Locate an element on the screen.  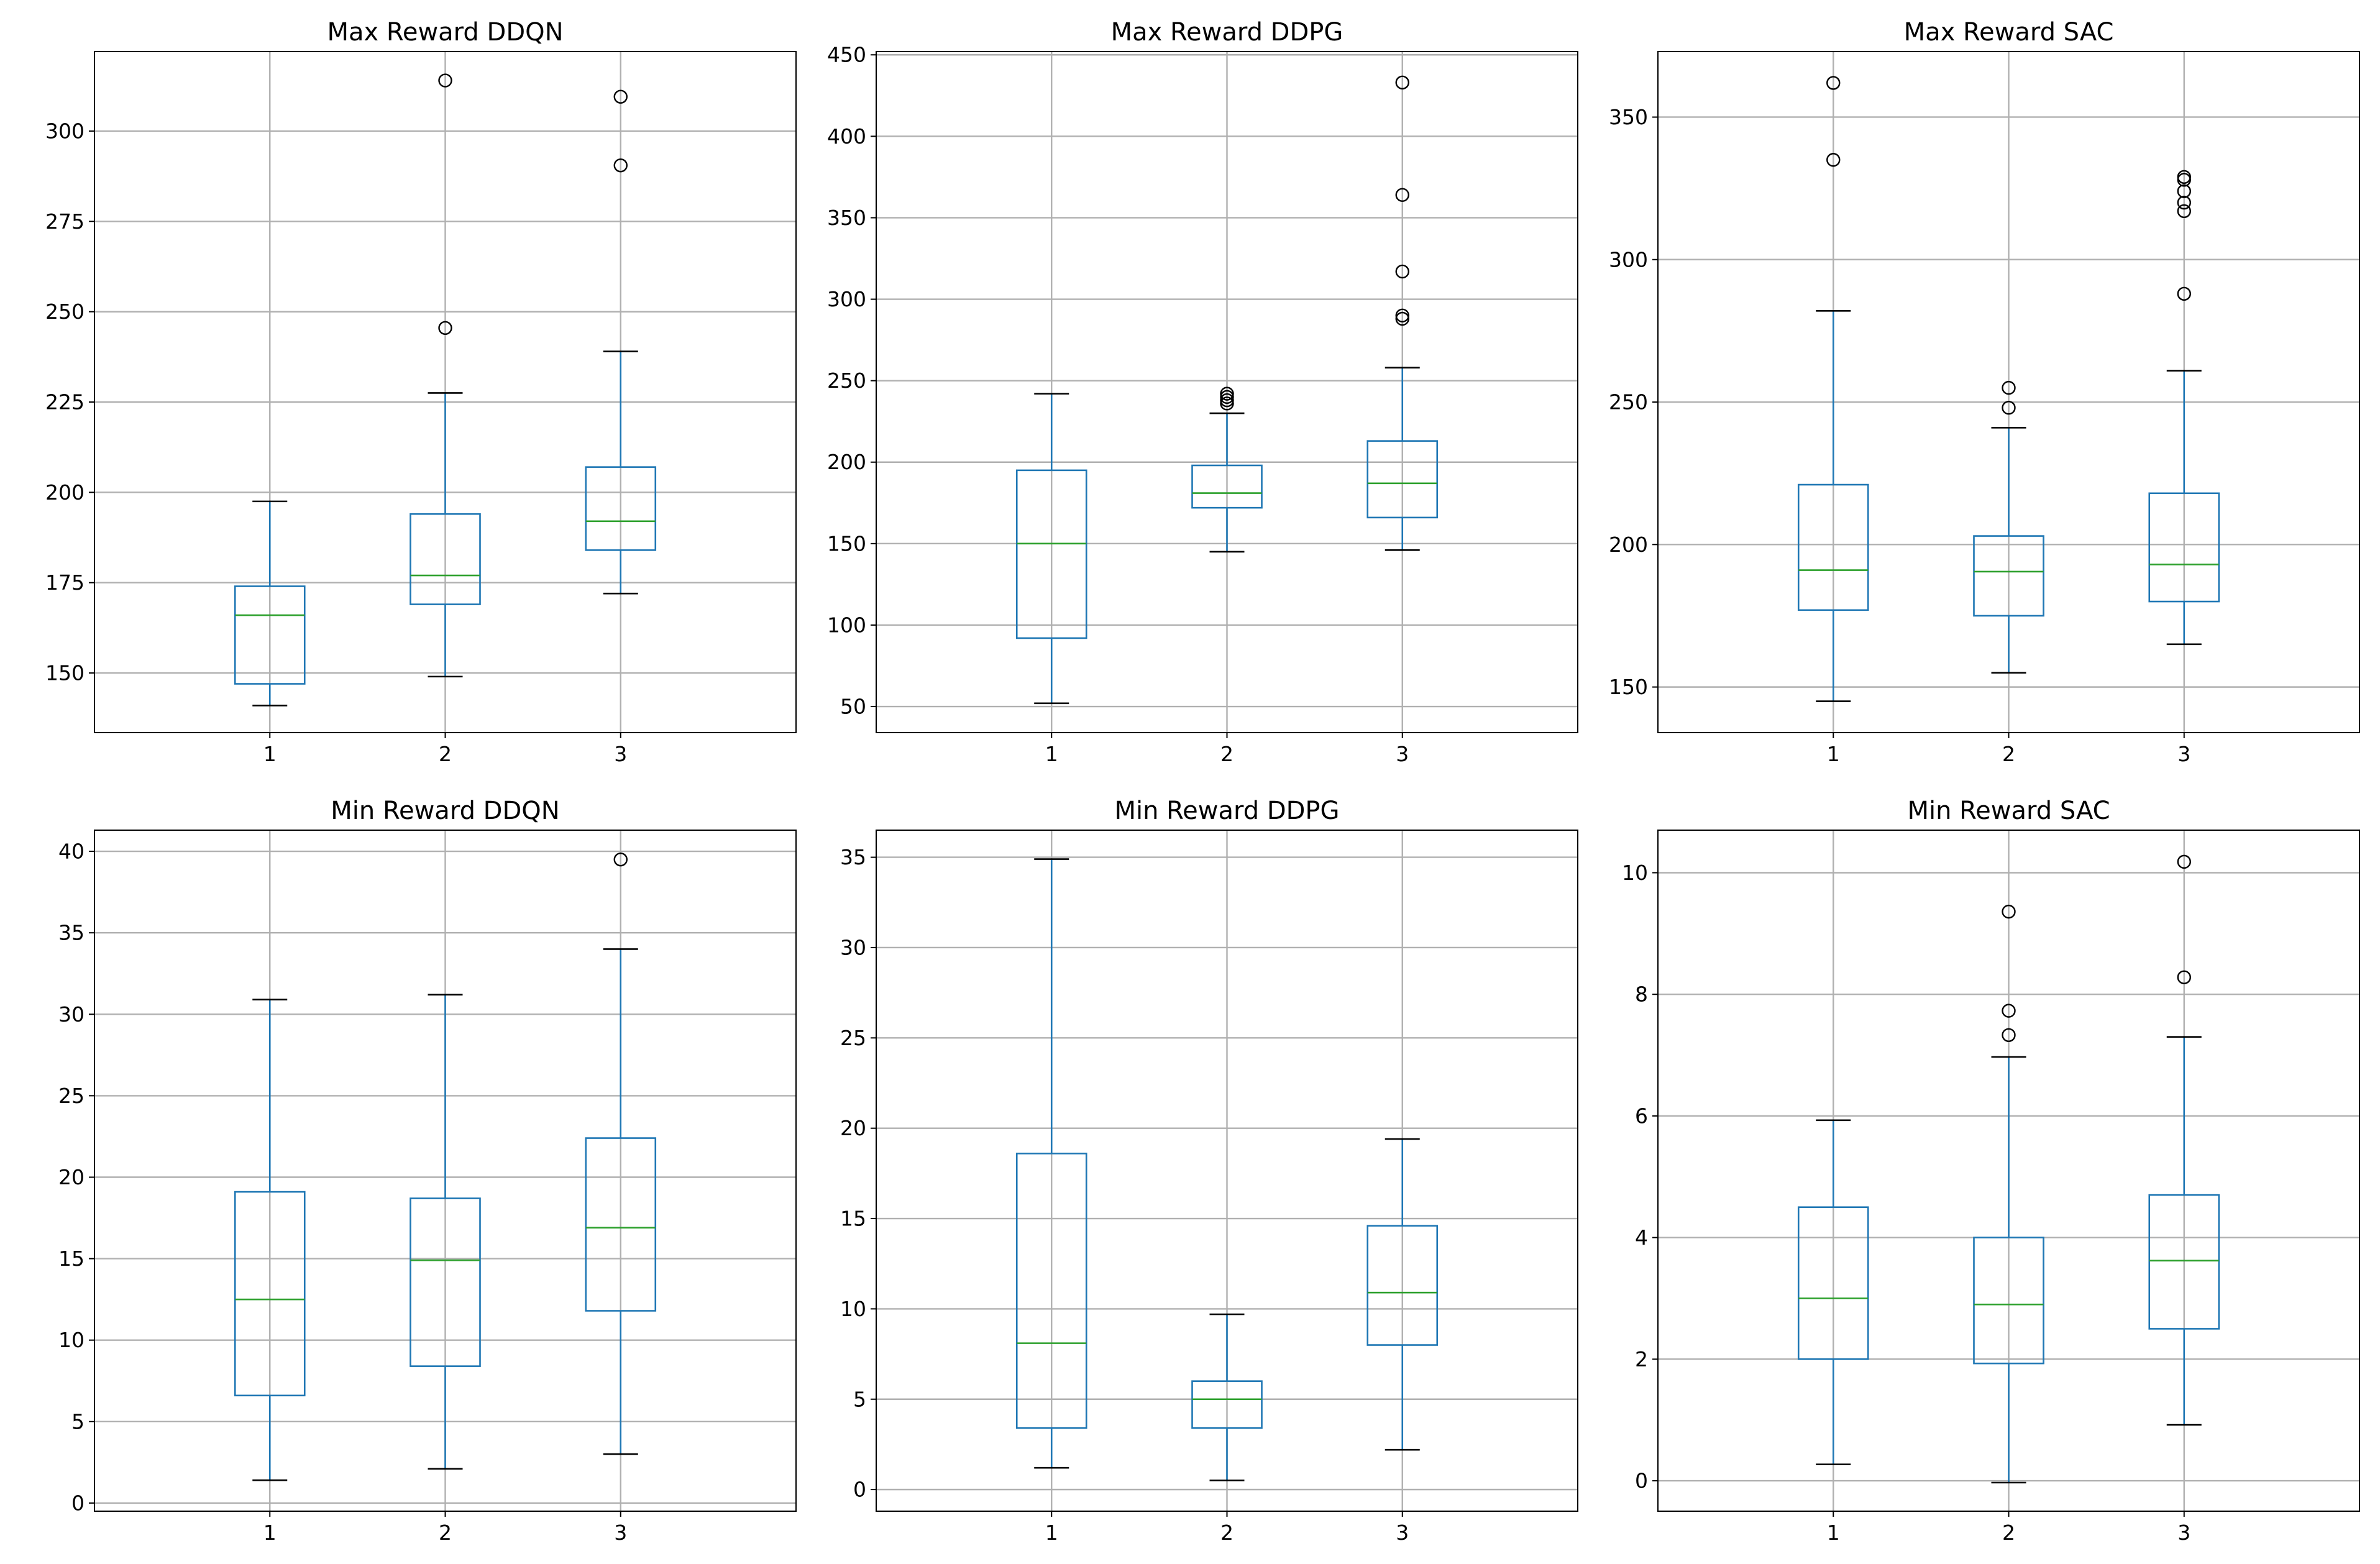
y-tick-label: 8 is located at coordinates (1641, 994).